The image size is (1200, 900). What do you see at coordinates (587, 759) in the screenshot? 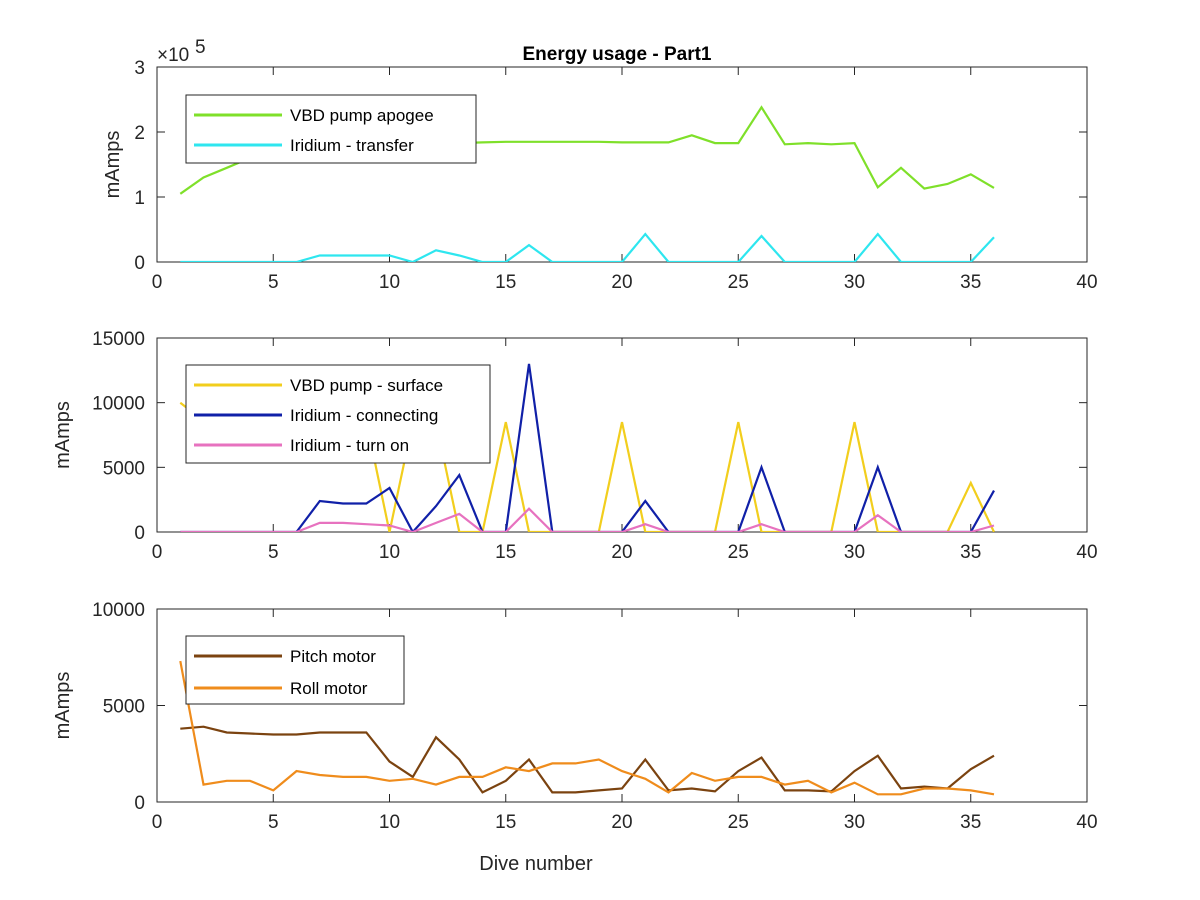
I see `series-line-pitch-motor` at bounding box center [587, 759].